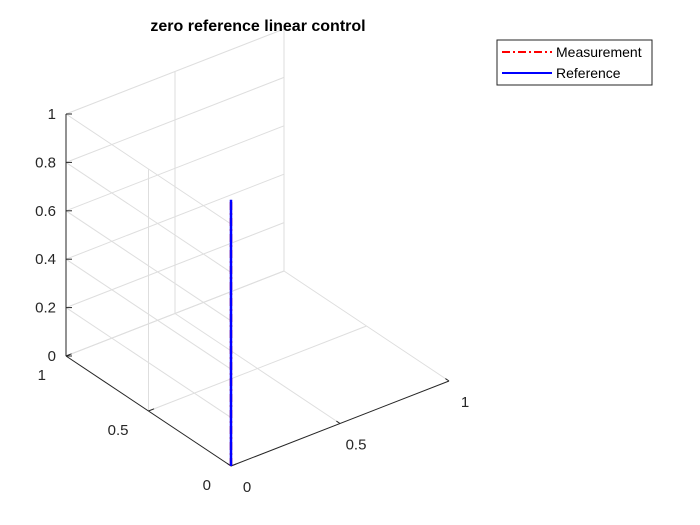  I want to click on z-tick-label: 0.4, so click(45, 259).